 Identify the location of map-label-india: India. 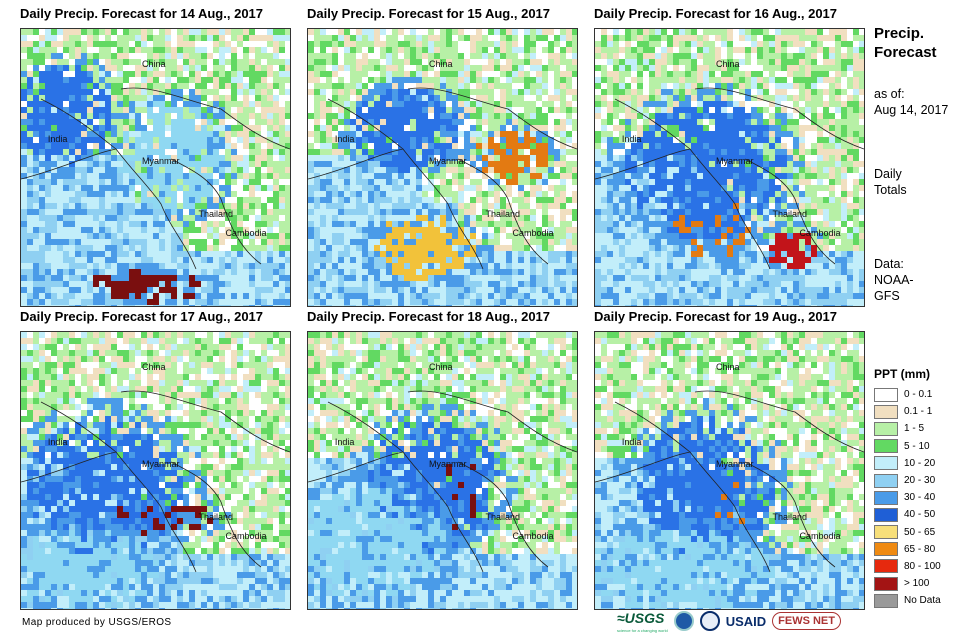
(57, 139).